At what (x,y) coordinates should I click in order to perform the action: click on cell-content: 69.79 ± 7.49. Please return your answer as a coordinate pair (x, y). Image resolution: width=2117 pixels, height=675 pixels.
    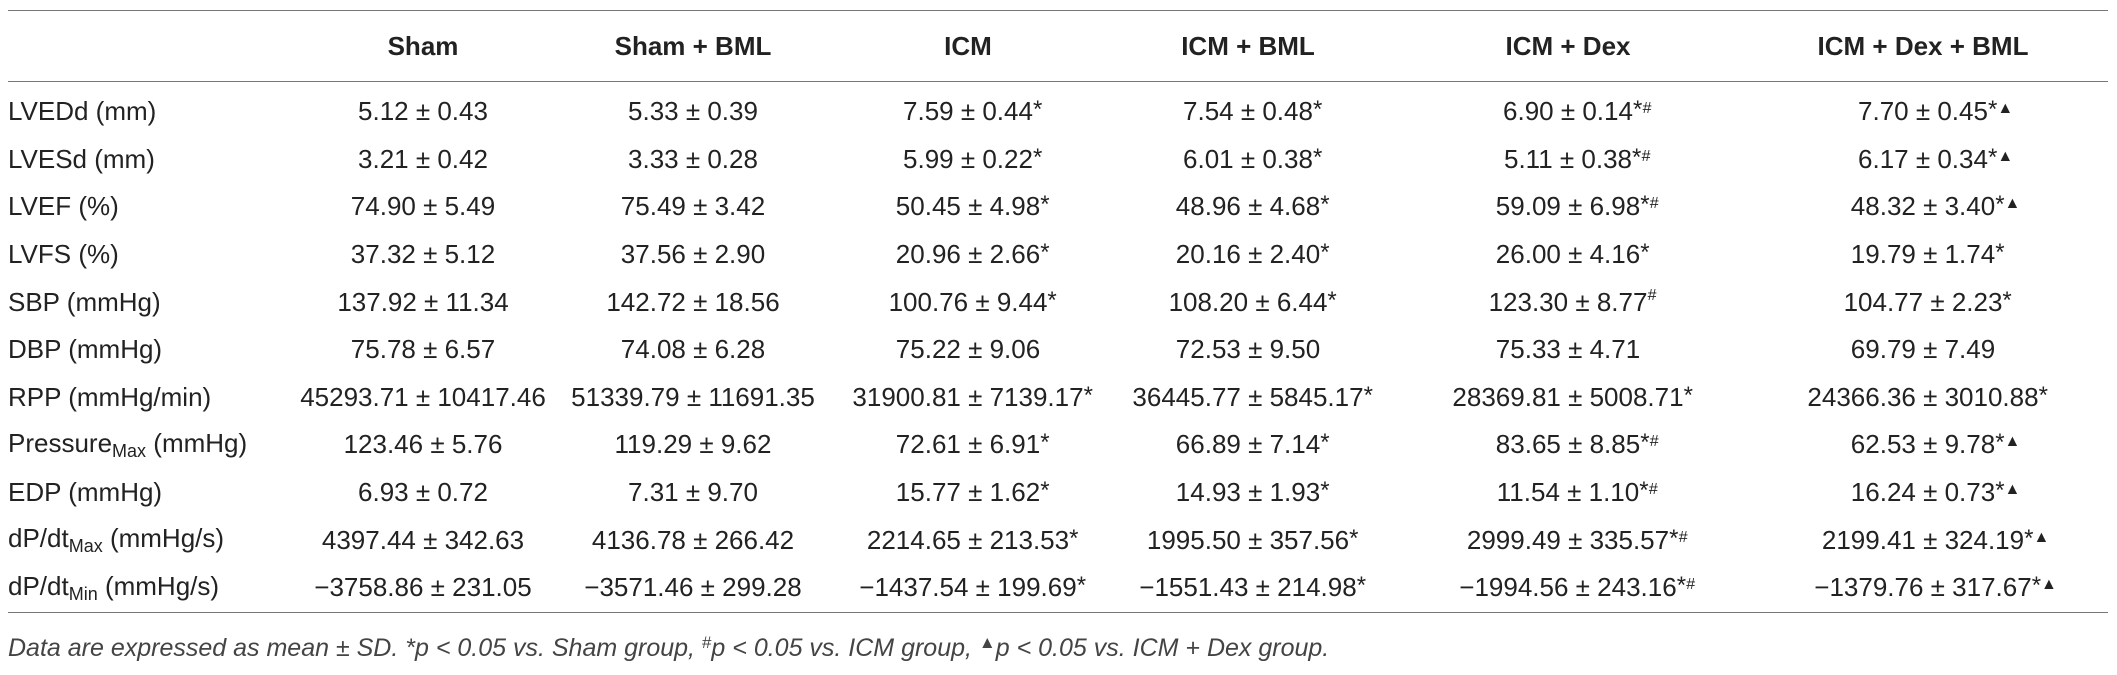
    Looking at the image, I should click on (1923, 349).